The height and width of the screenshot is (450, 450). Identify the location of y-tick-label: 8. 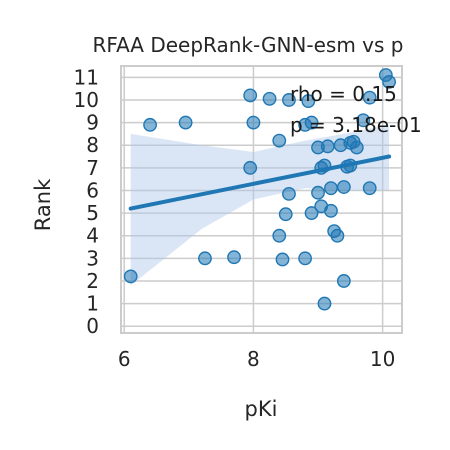
(92, 145).